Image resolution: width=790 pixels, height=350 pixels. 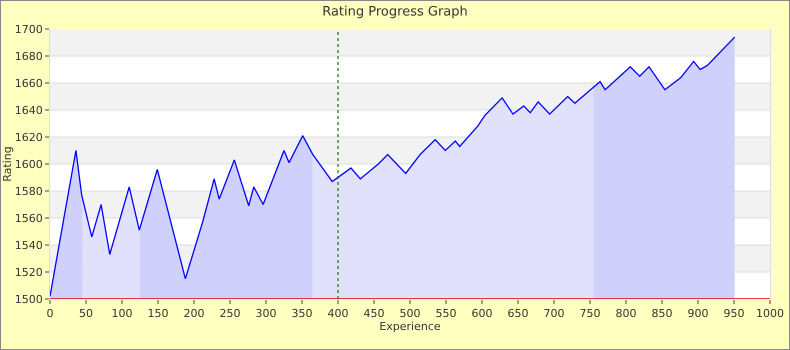 I want to click on x-tick-label: 600, so click(x=482, y=313).